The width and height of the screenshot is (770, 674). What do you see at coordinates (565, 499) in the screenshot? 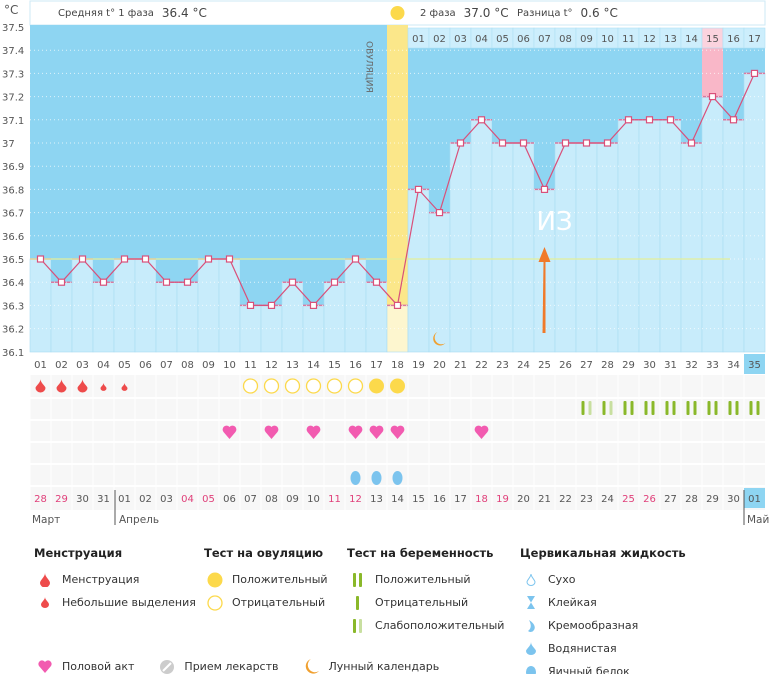
I see `calendar-date-label: 22` at bounding box center [565, 499].